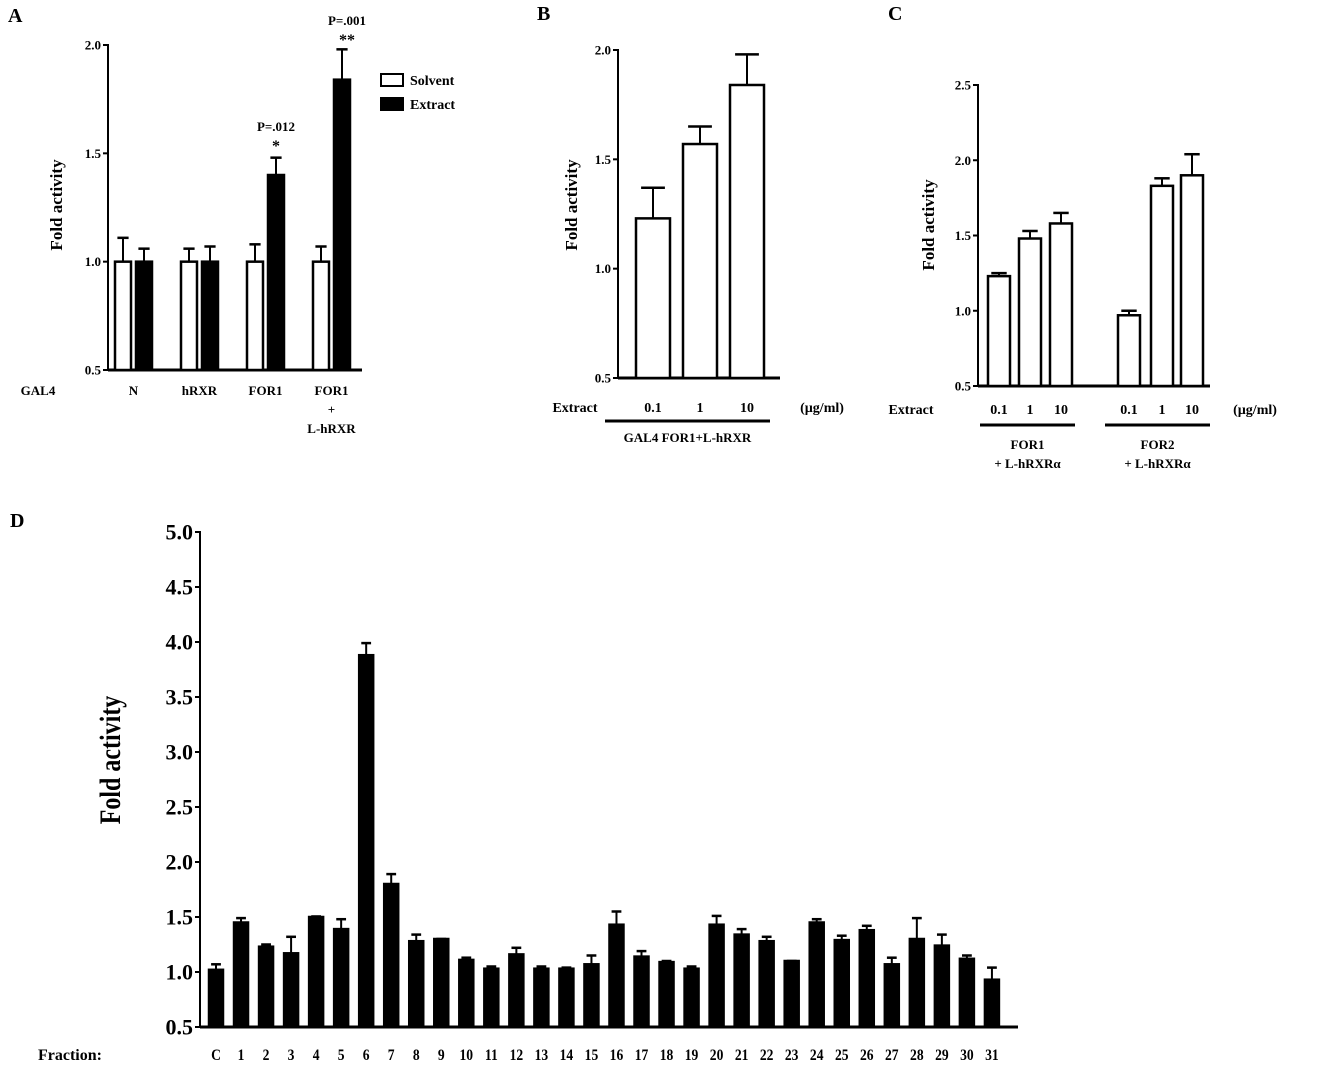 The image size is (1320, 1088). What do you see at coordinates (992, 1055) in the screenshot?
I see `category-label-d: 31` at bounding box center [992, 1055].